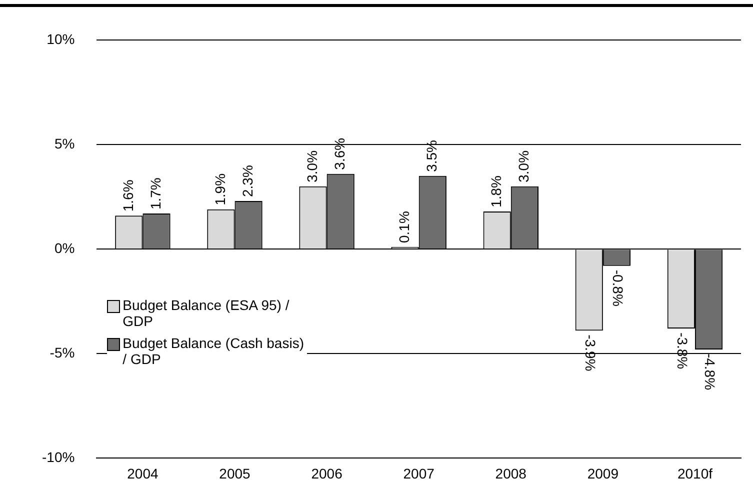 The height and width of the screenshot is (501, 753). What do you see at coordinates (62, 352) in the screenshot?
I see `y-tick-label: -5%` at bounding box center [62, 352].